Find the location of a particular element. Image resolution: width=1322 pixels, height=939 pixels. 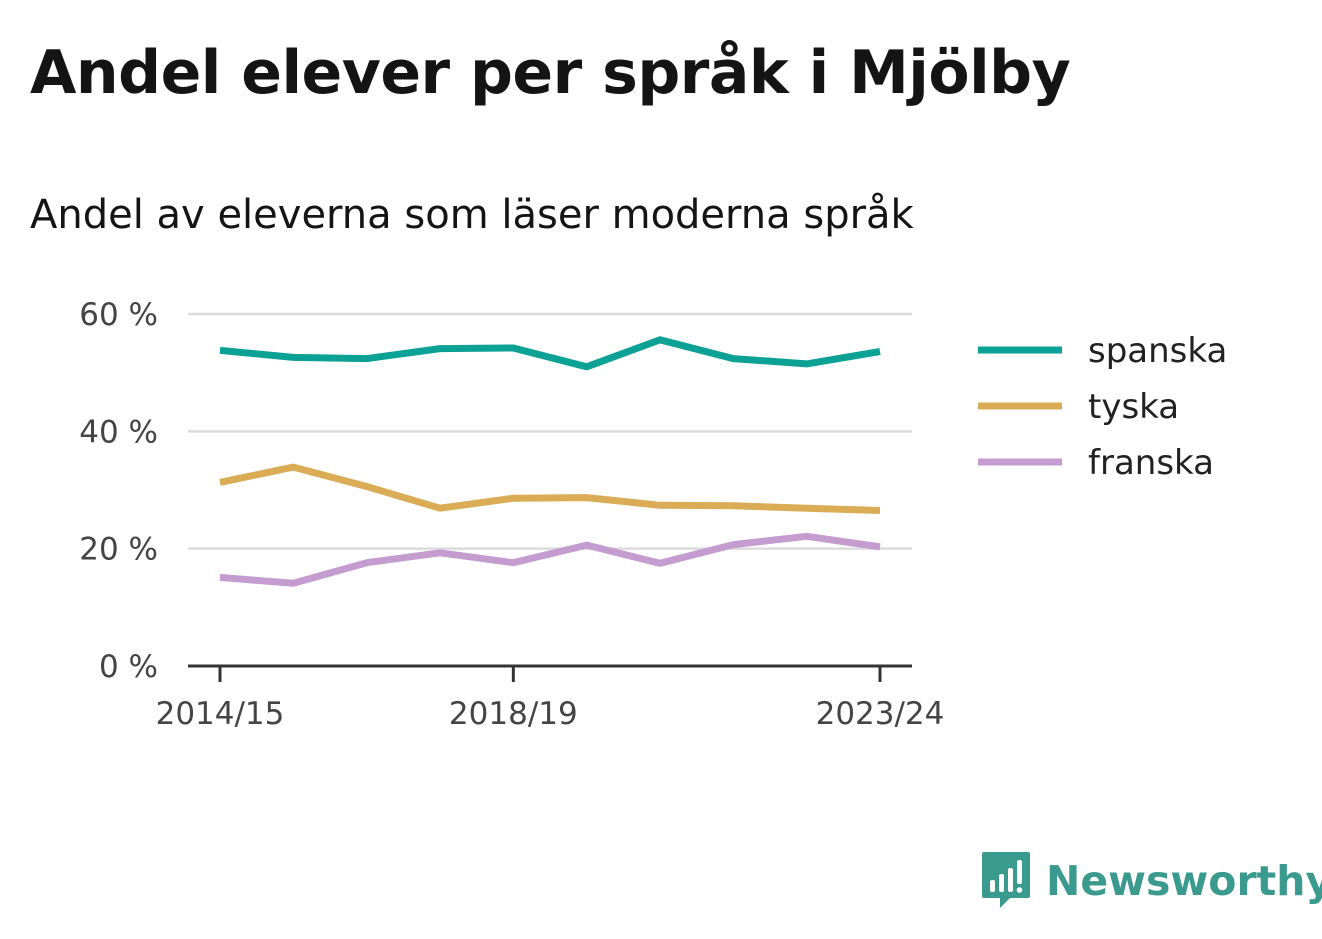

x-axis: 2014/15 2018/19 2023/24 is located at coordinates (550, 698).